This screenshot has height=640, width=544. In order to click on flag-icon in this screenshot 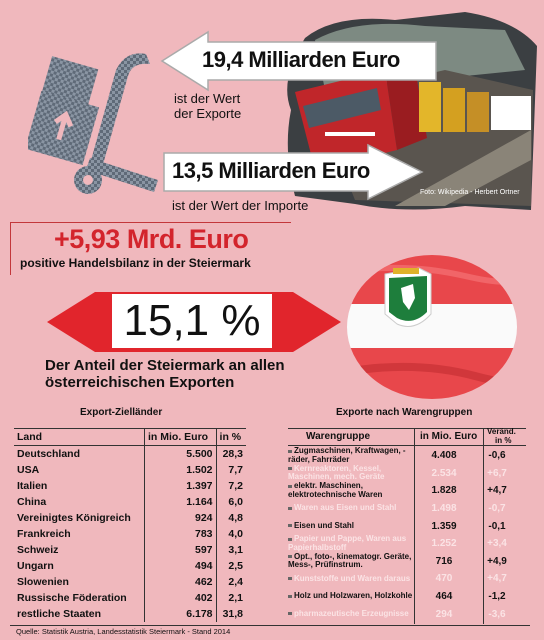, I will do `click(432, 327)`.